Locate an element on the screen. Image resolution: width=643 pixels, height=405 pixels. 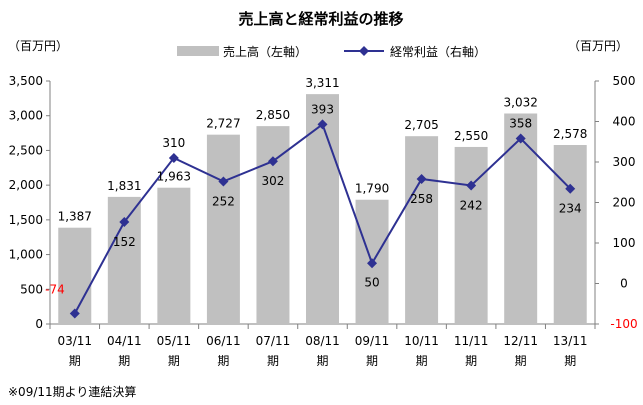
category-label: 08/11 is located at coordinates (322, 341).